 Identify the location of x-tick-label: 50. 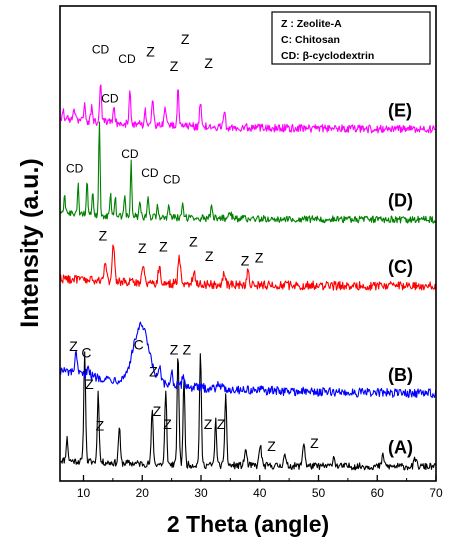
(319, 493).